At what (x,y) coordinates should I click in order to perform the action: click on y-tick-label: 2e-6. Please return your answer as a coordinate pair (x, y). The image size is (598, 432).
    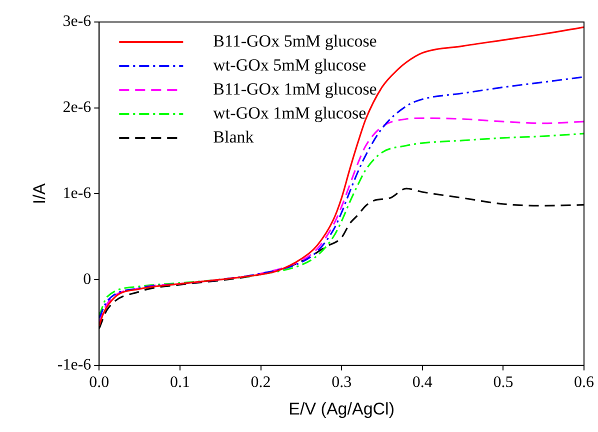
    Looking at the image, I should click on (77, 107).